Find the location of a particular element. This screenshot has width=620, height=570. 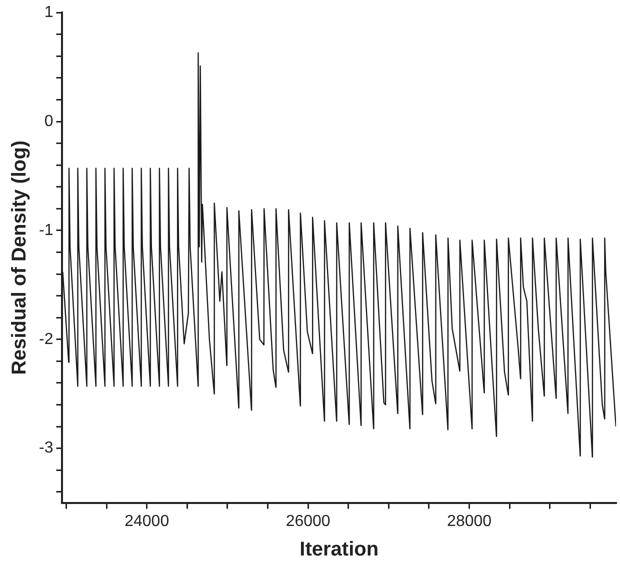

y-tick-label: 0 is located at coordinates (49, 121).